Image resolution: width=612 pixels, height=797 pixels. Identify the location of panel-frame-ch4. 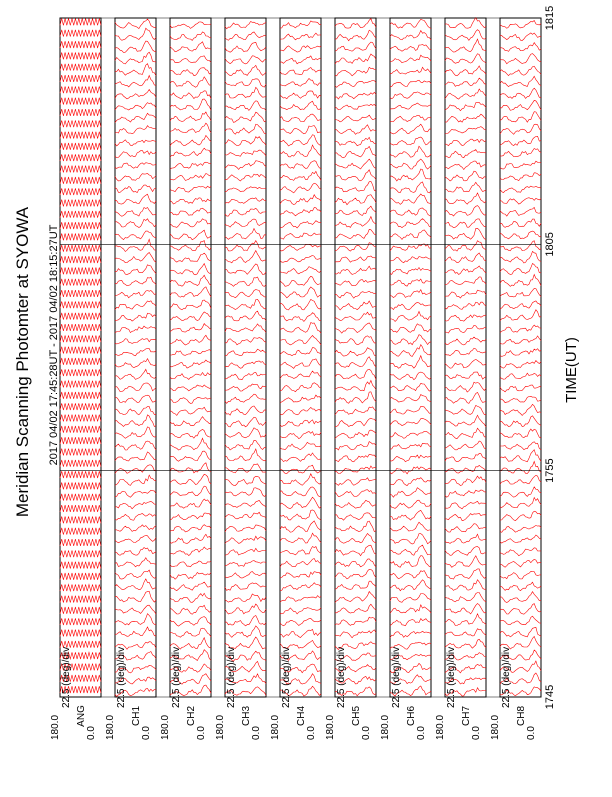
(300, 357).